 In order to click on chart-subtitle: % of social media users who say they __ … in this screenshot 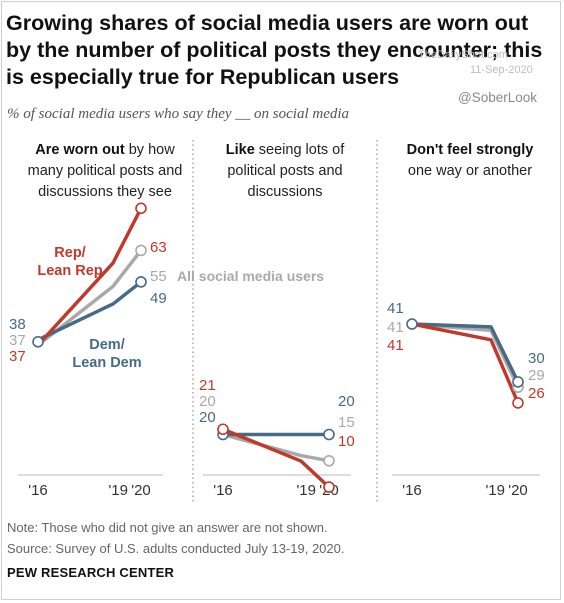, I will do `click(178, 114)`.